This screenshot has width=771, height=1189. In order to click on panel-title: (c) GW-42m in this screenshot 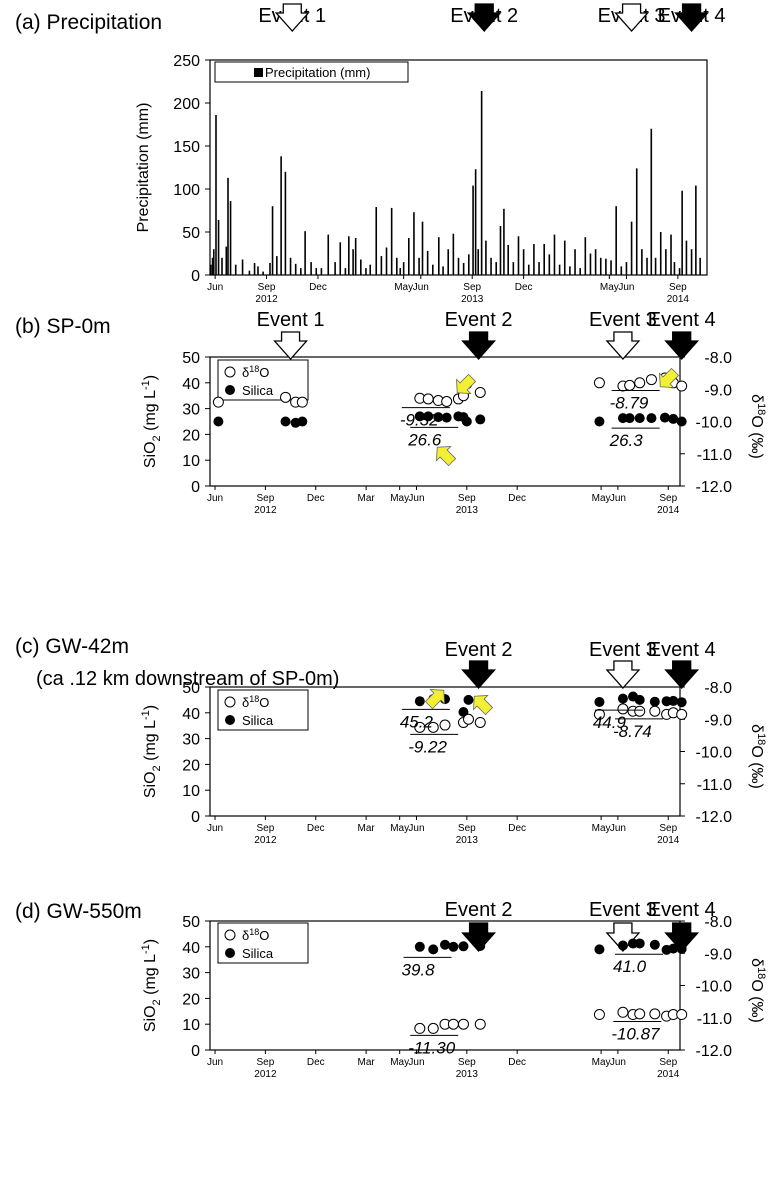, I will do `click(72, 646)`.